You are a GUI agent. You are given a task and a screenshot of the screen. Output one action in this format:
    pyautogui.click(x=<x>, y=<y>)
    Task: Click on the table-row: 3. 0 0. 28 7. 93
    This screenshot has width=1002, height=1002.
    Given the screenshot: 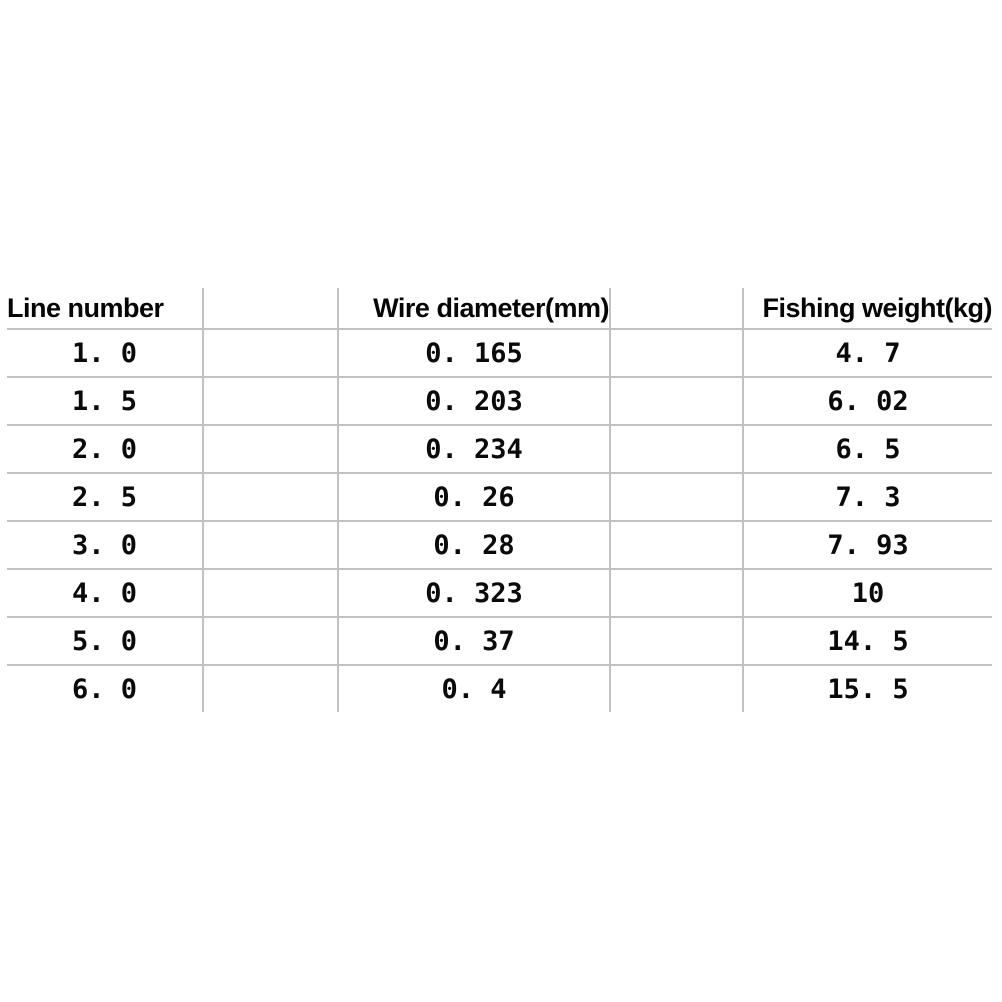 What is the action you would take?
    pyautogui.click(x=499, y=545)
    